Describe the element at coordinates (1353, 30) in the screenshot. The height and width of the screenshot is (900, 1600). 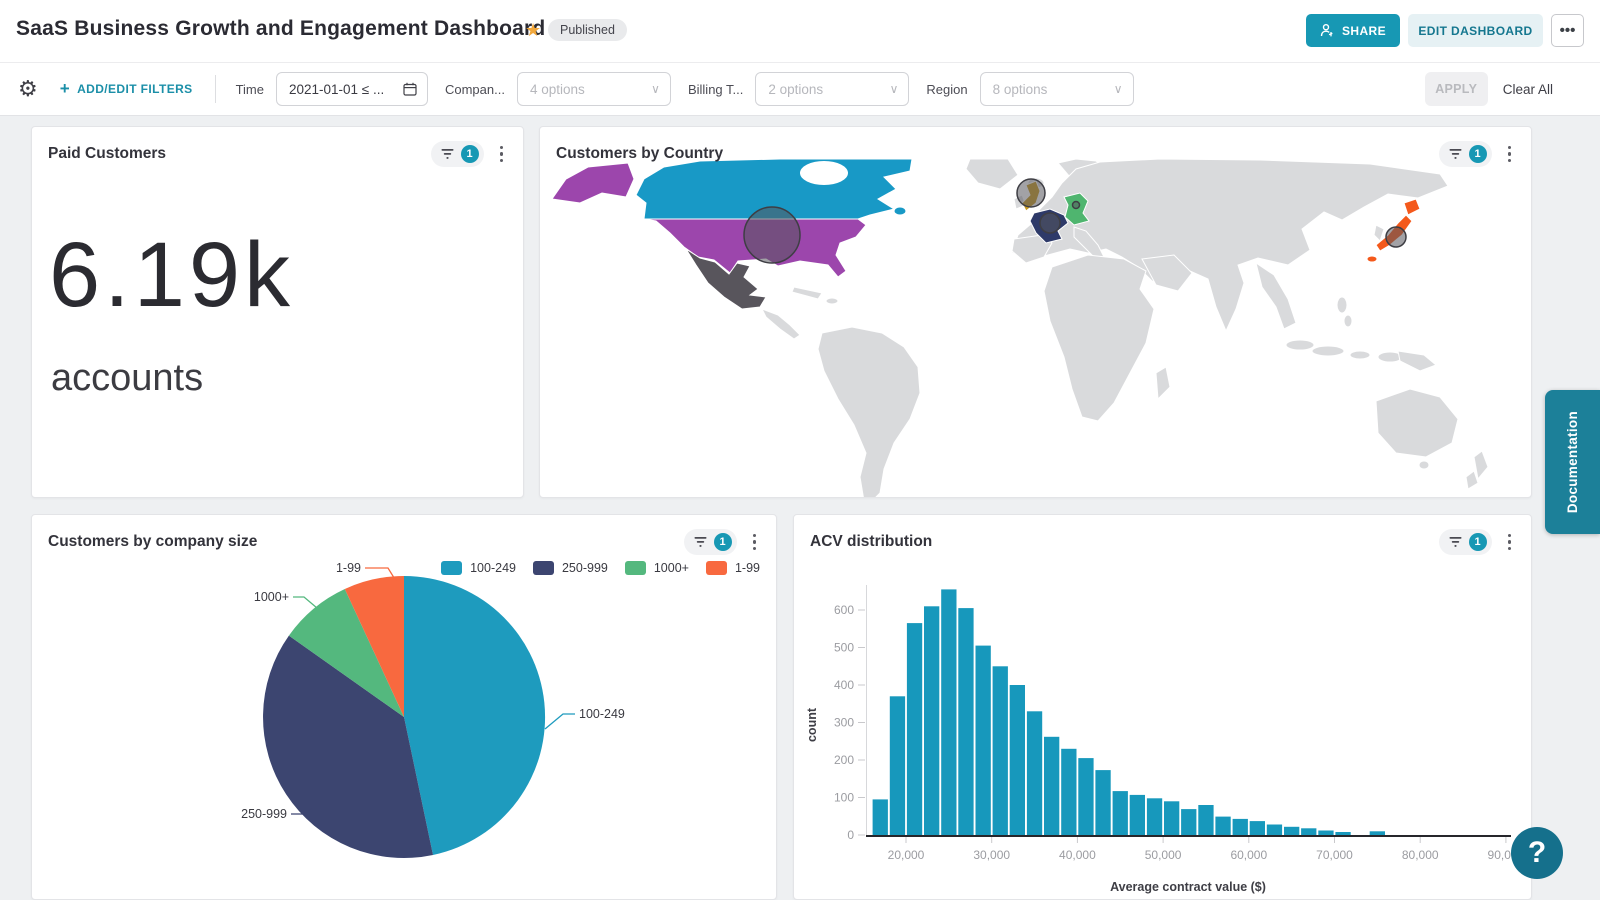
I see `share-button: SHARE` at that location.